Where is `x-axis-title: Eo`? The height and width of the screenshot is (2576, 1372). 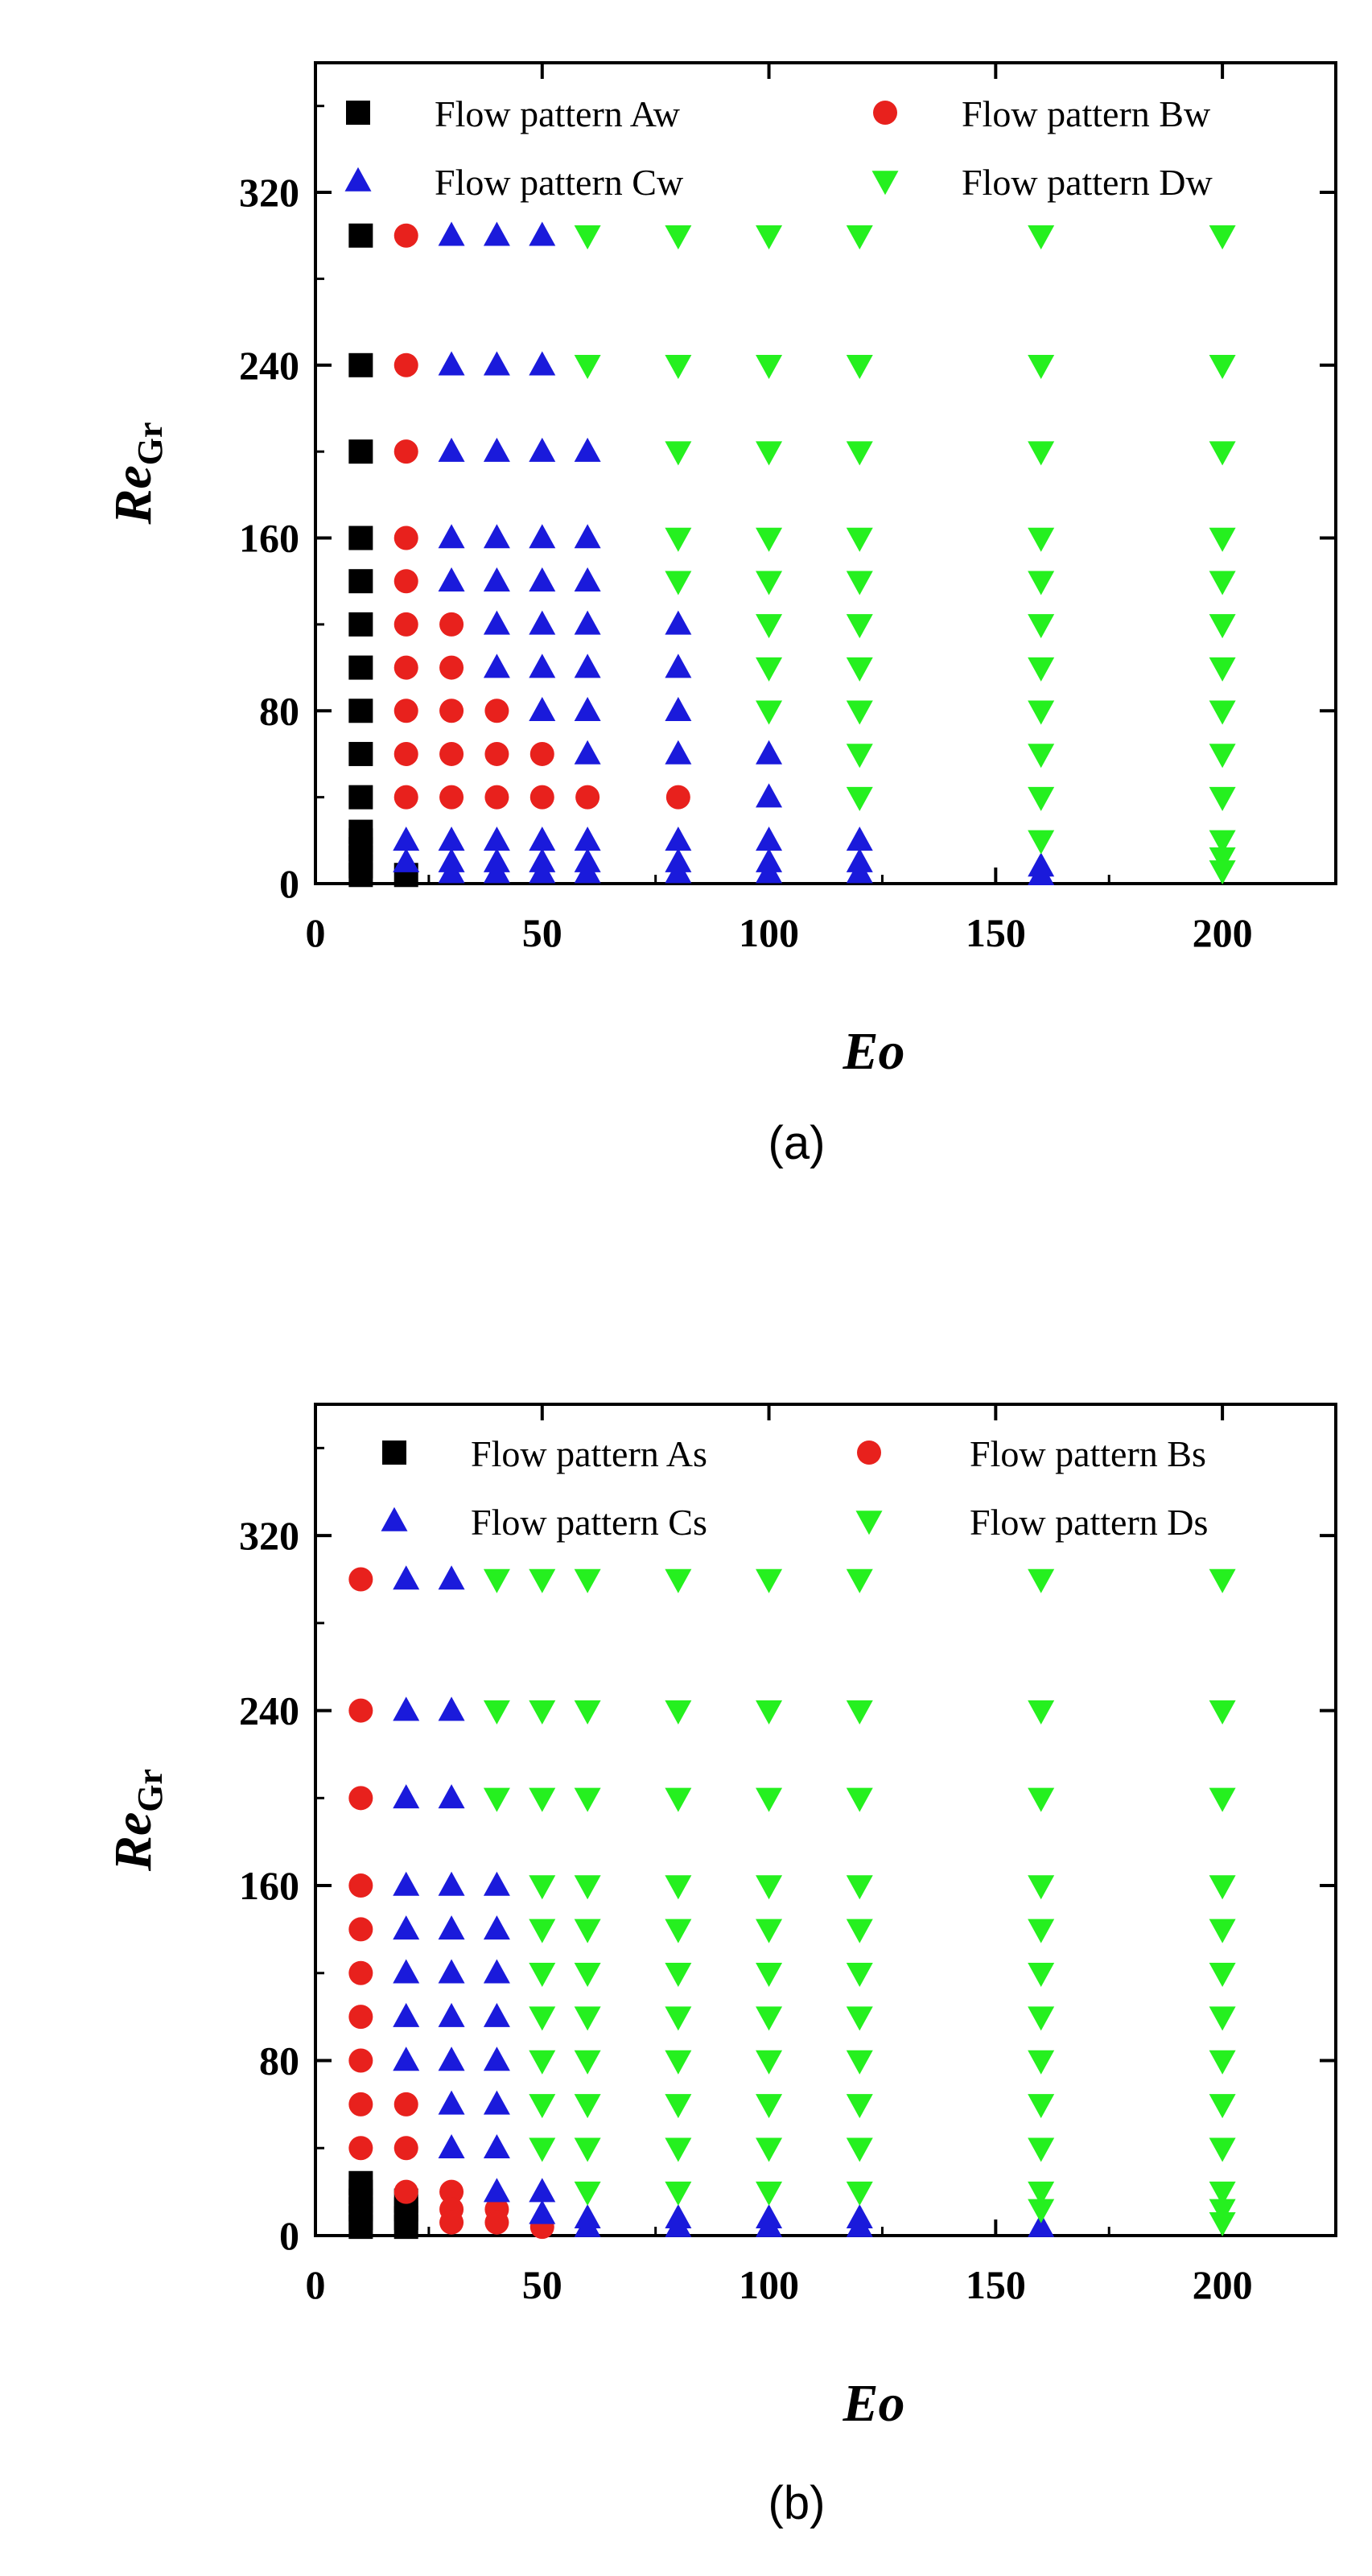 x-axis-title: Eo is located at coordinates (873, 1051).